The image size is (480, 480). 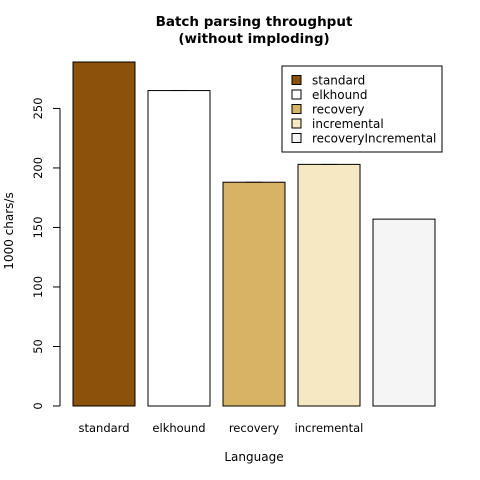 What do you see at coordinates (374, 139) in the screenshot?
I see `legend-label-recoveryincremental: recoveryIncremental` at bounding box center [374, 139].